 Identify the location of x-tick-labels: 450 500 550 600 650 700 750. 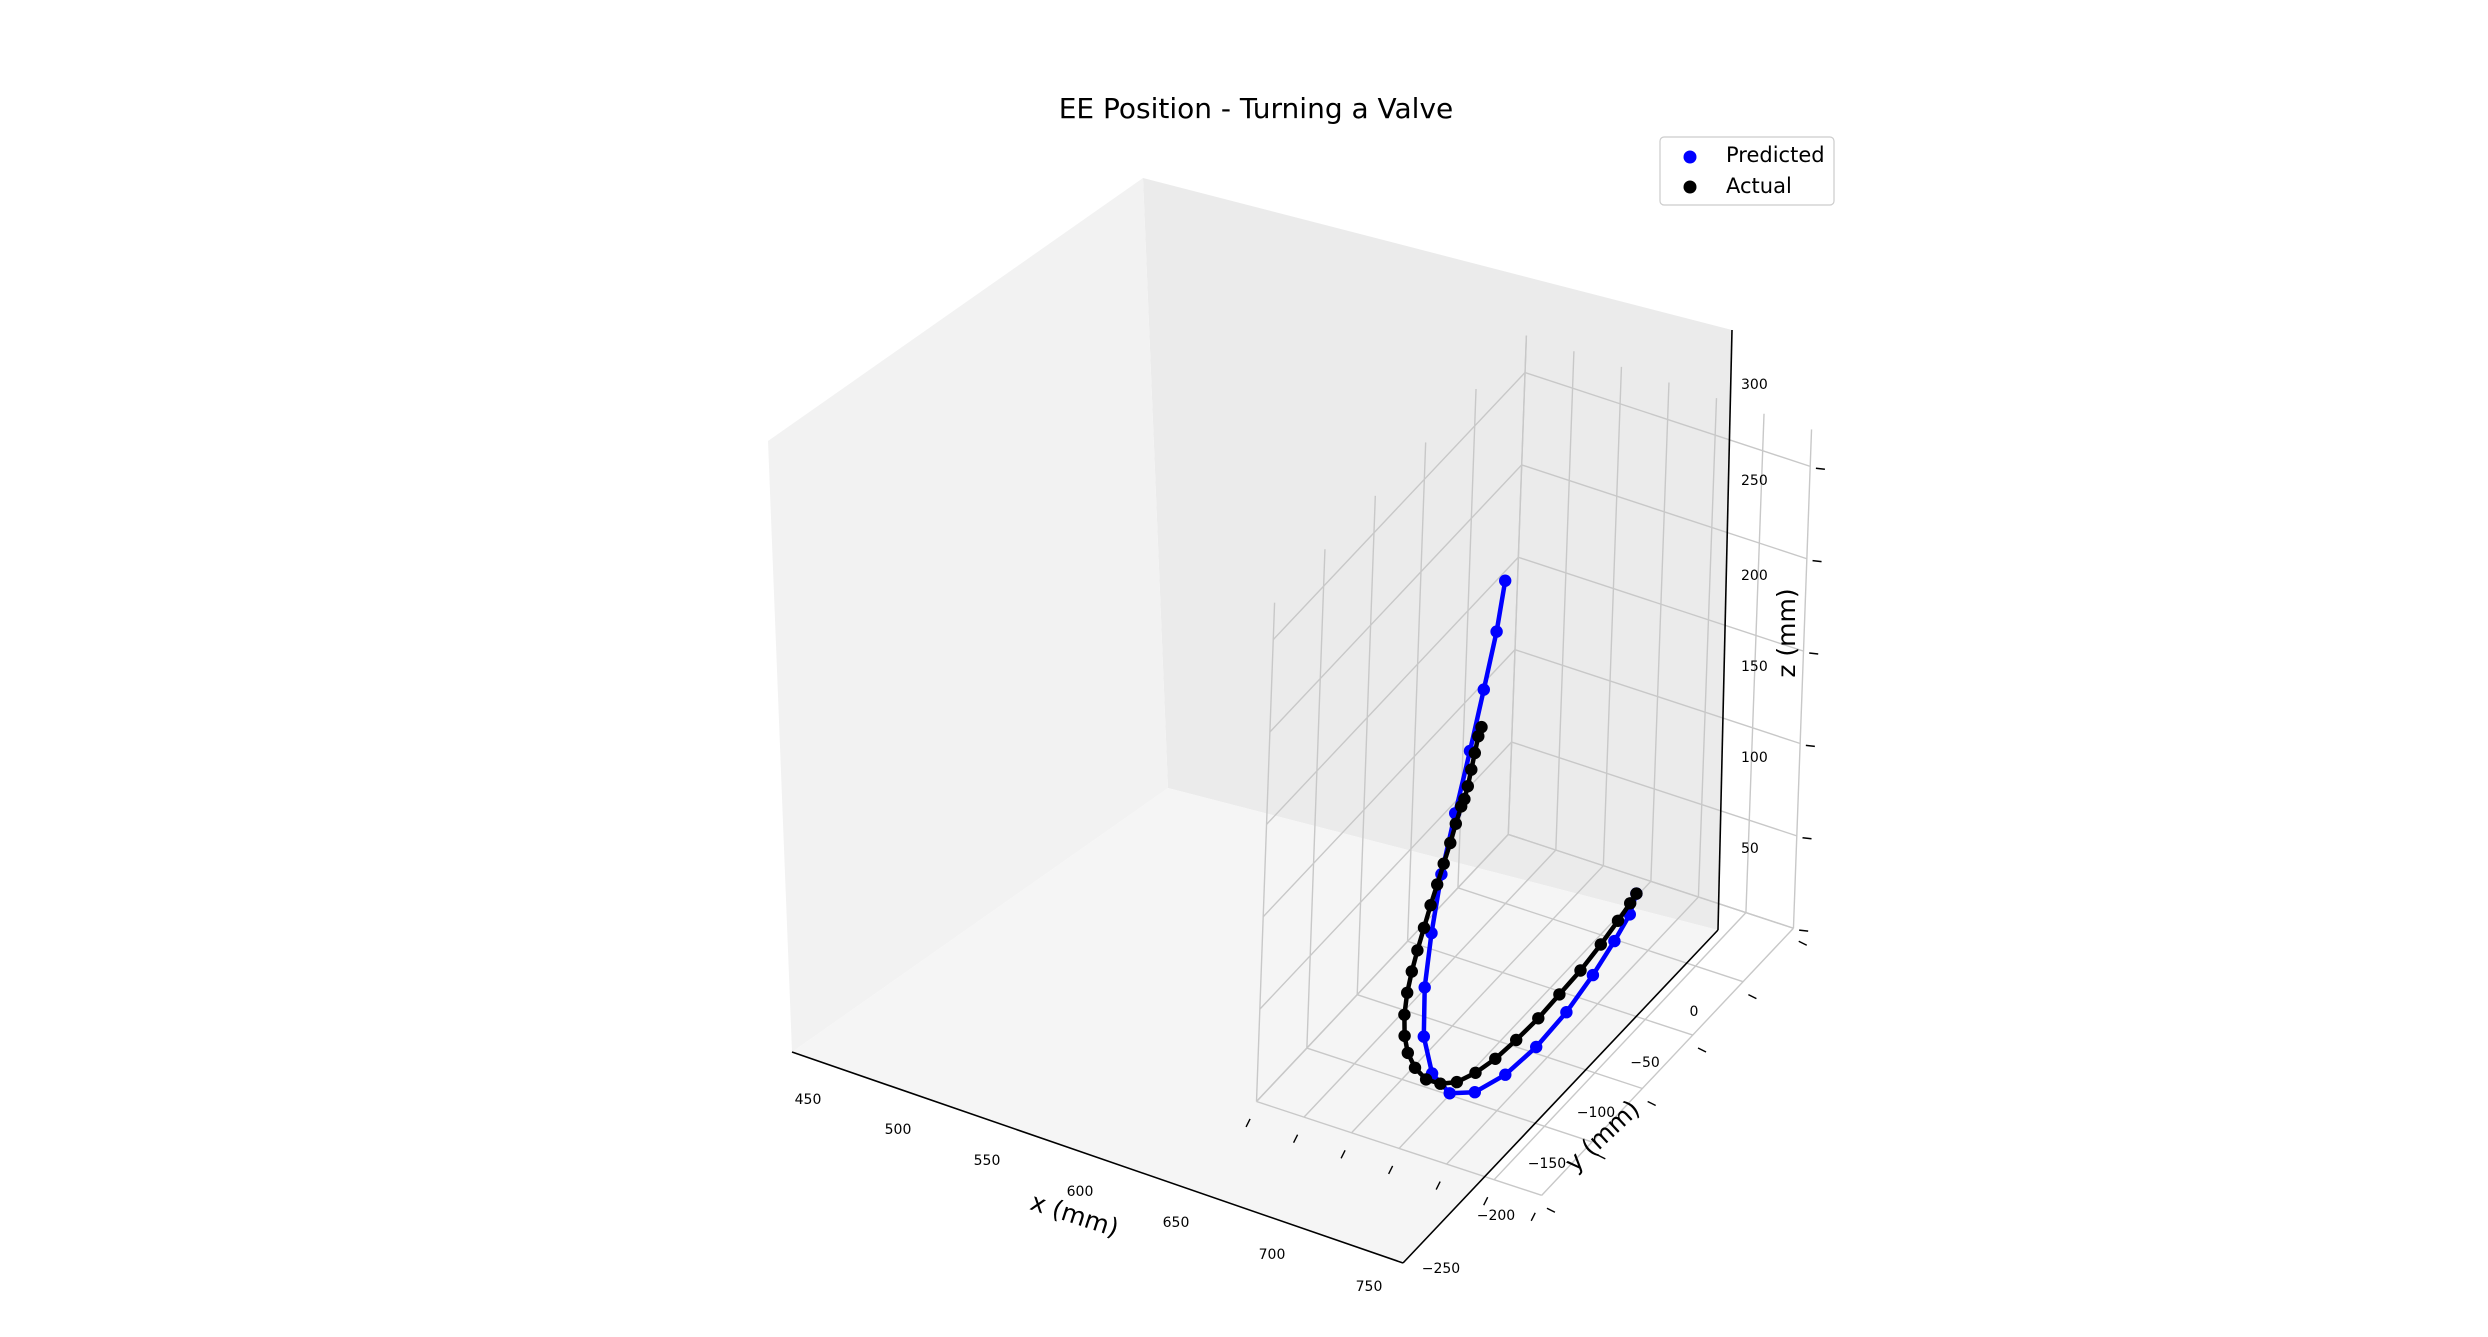
(1089, 1193).